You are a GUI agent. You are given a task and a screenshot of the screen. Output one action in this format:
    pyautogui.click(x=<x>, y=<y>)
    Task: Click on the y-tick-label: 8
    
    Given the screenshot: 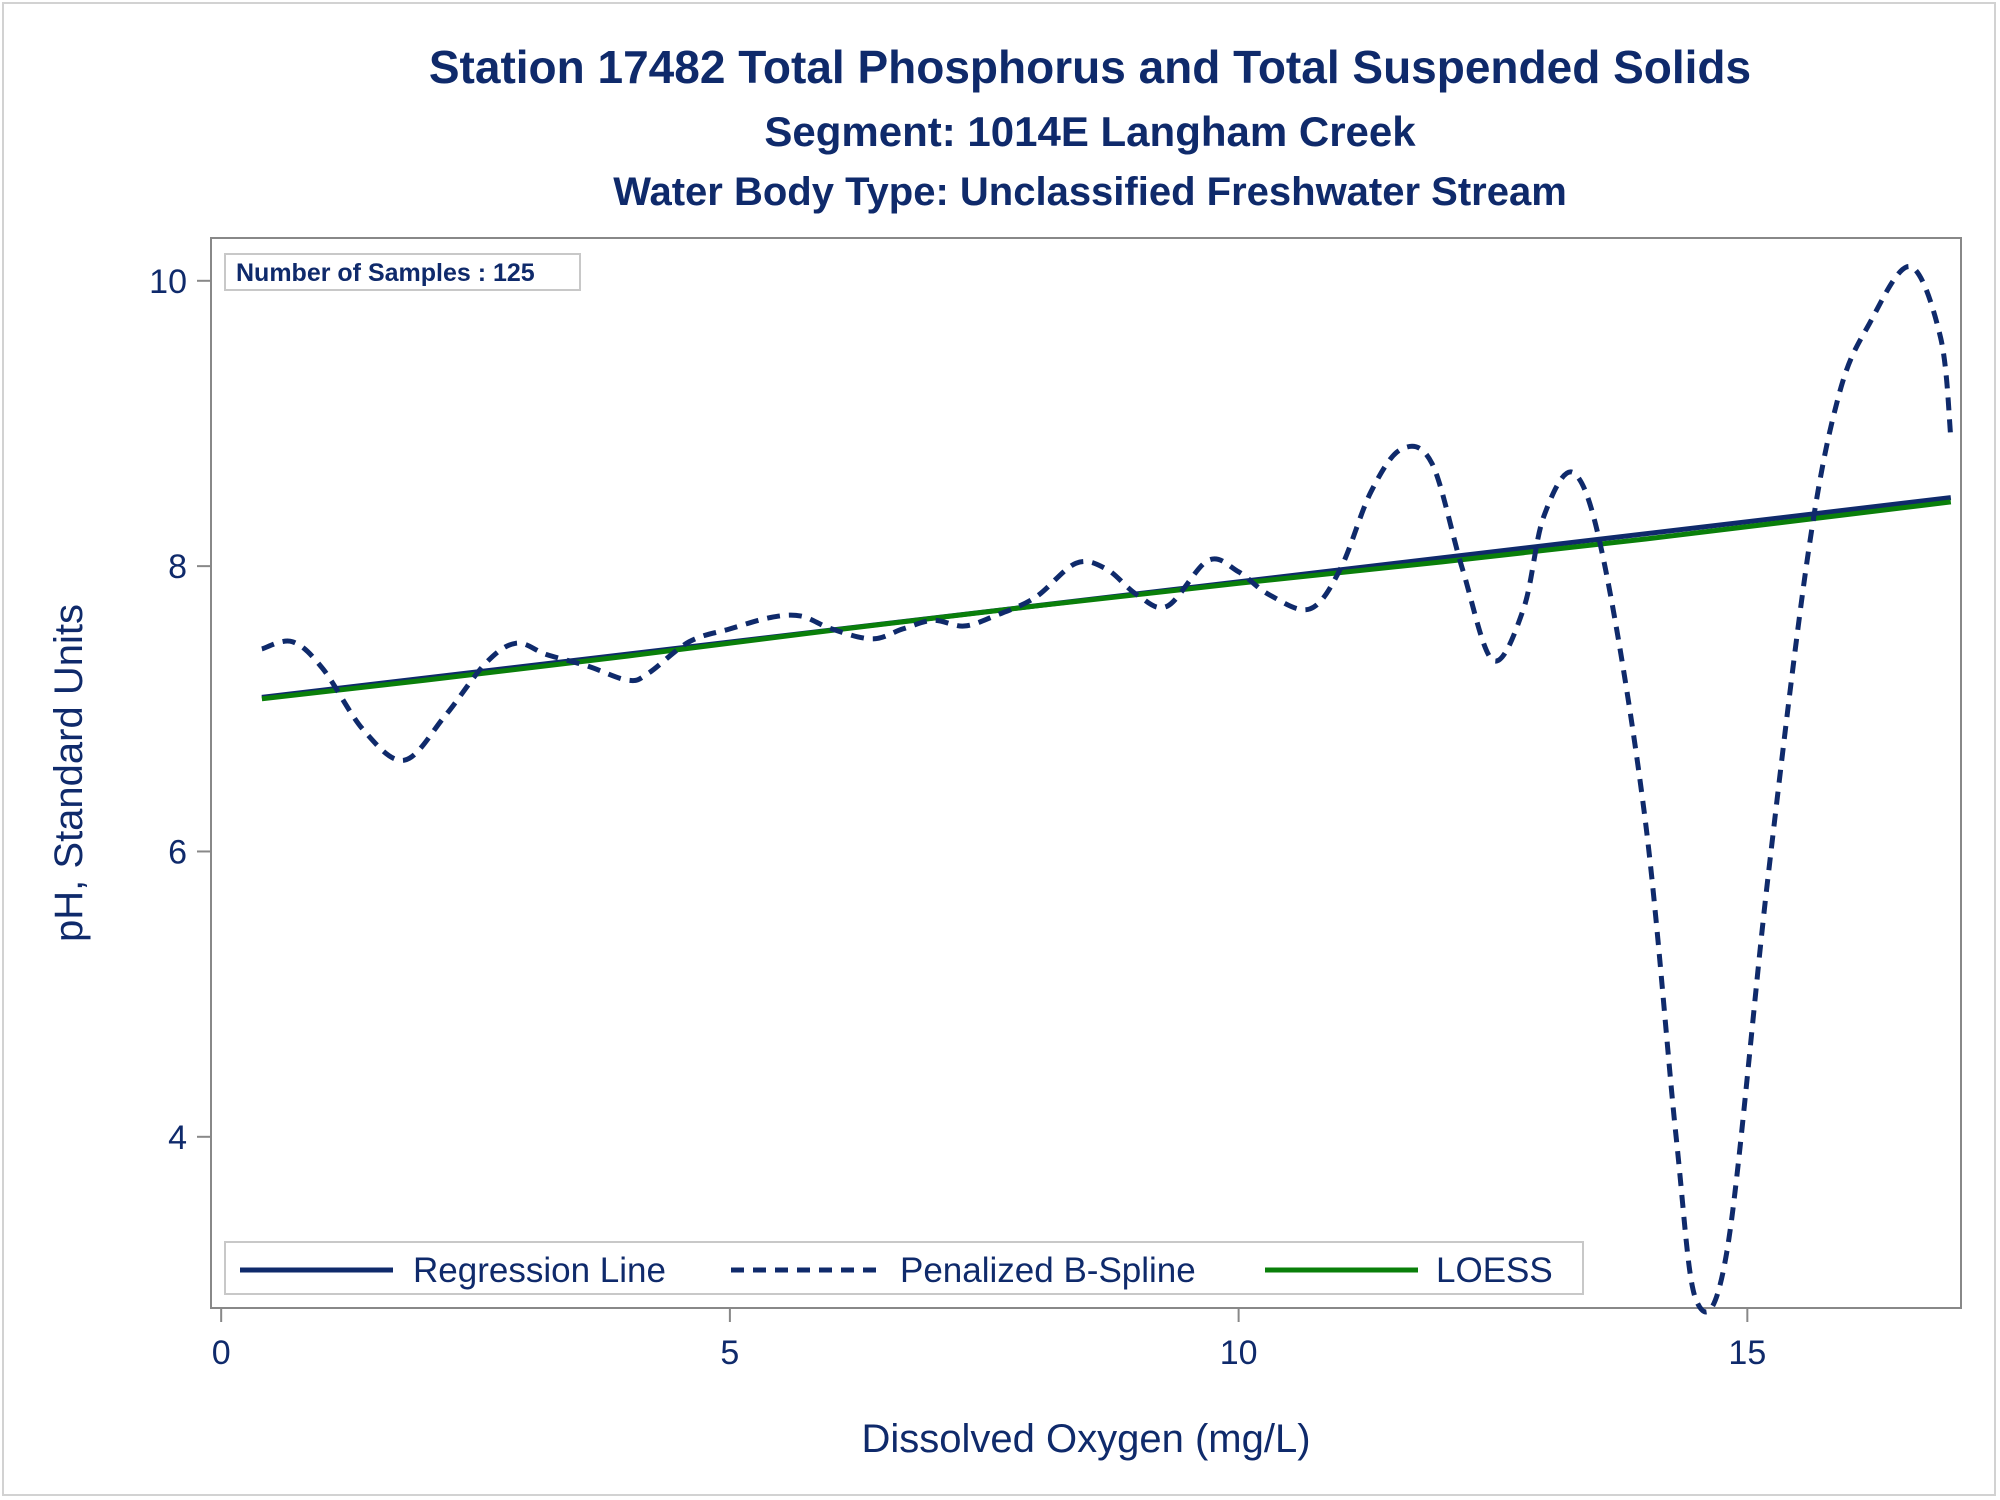 What is the action you would take?
    pyautogui.click(x=177, y=567)
    